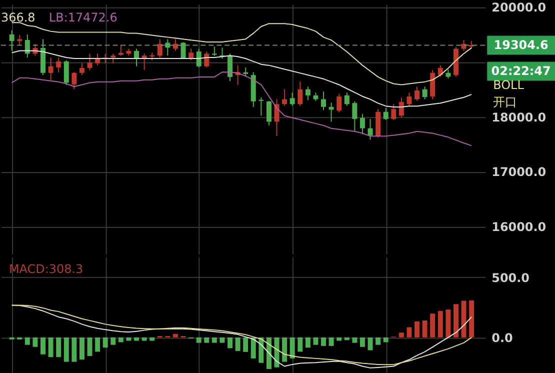 This screenshot has width=555, height=373. What do you see at coordinates (18, 17) in the screenshot?
I see `annotation: 366.8` at bounding box center [18, 17].